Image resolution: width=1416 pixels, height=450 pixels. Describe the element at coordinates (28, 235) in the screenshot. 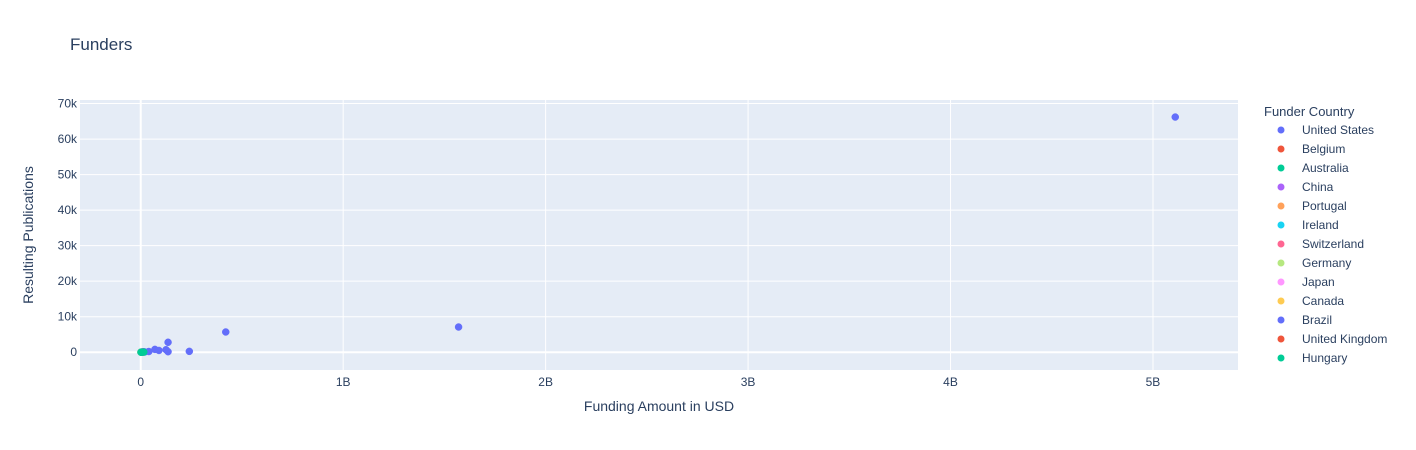

I see `y-axis-title: Resulting Publications` at that location.